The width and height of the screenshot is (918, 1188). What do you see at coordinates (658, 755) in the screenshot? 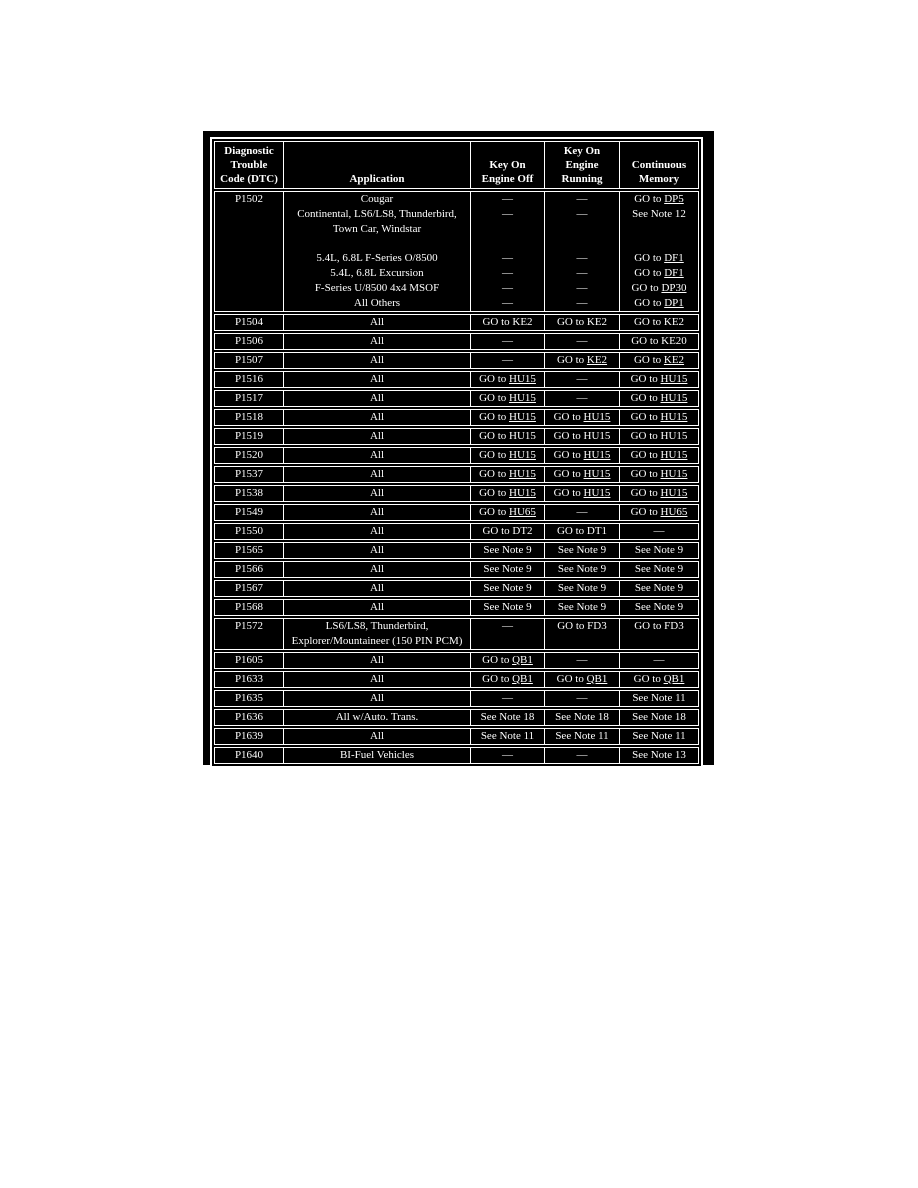
I see `cm-cell: See Note 13` at bounding box center [658, 755].